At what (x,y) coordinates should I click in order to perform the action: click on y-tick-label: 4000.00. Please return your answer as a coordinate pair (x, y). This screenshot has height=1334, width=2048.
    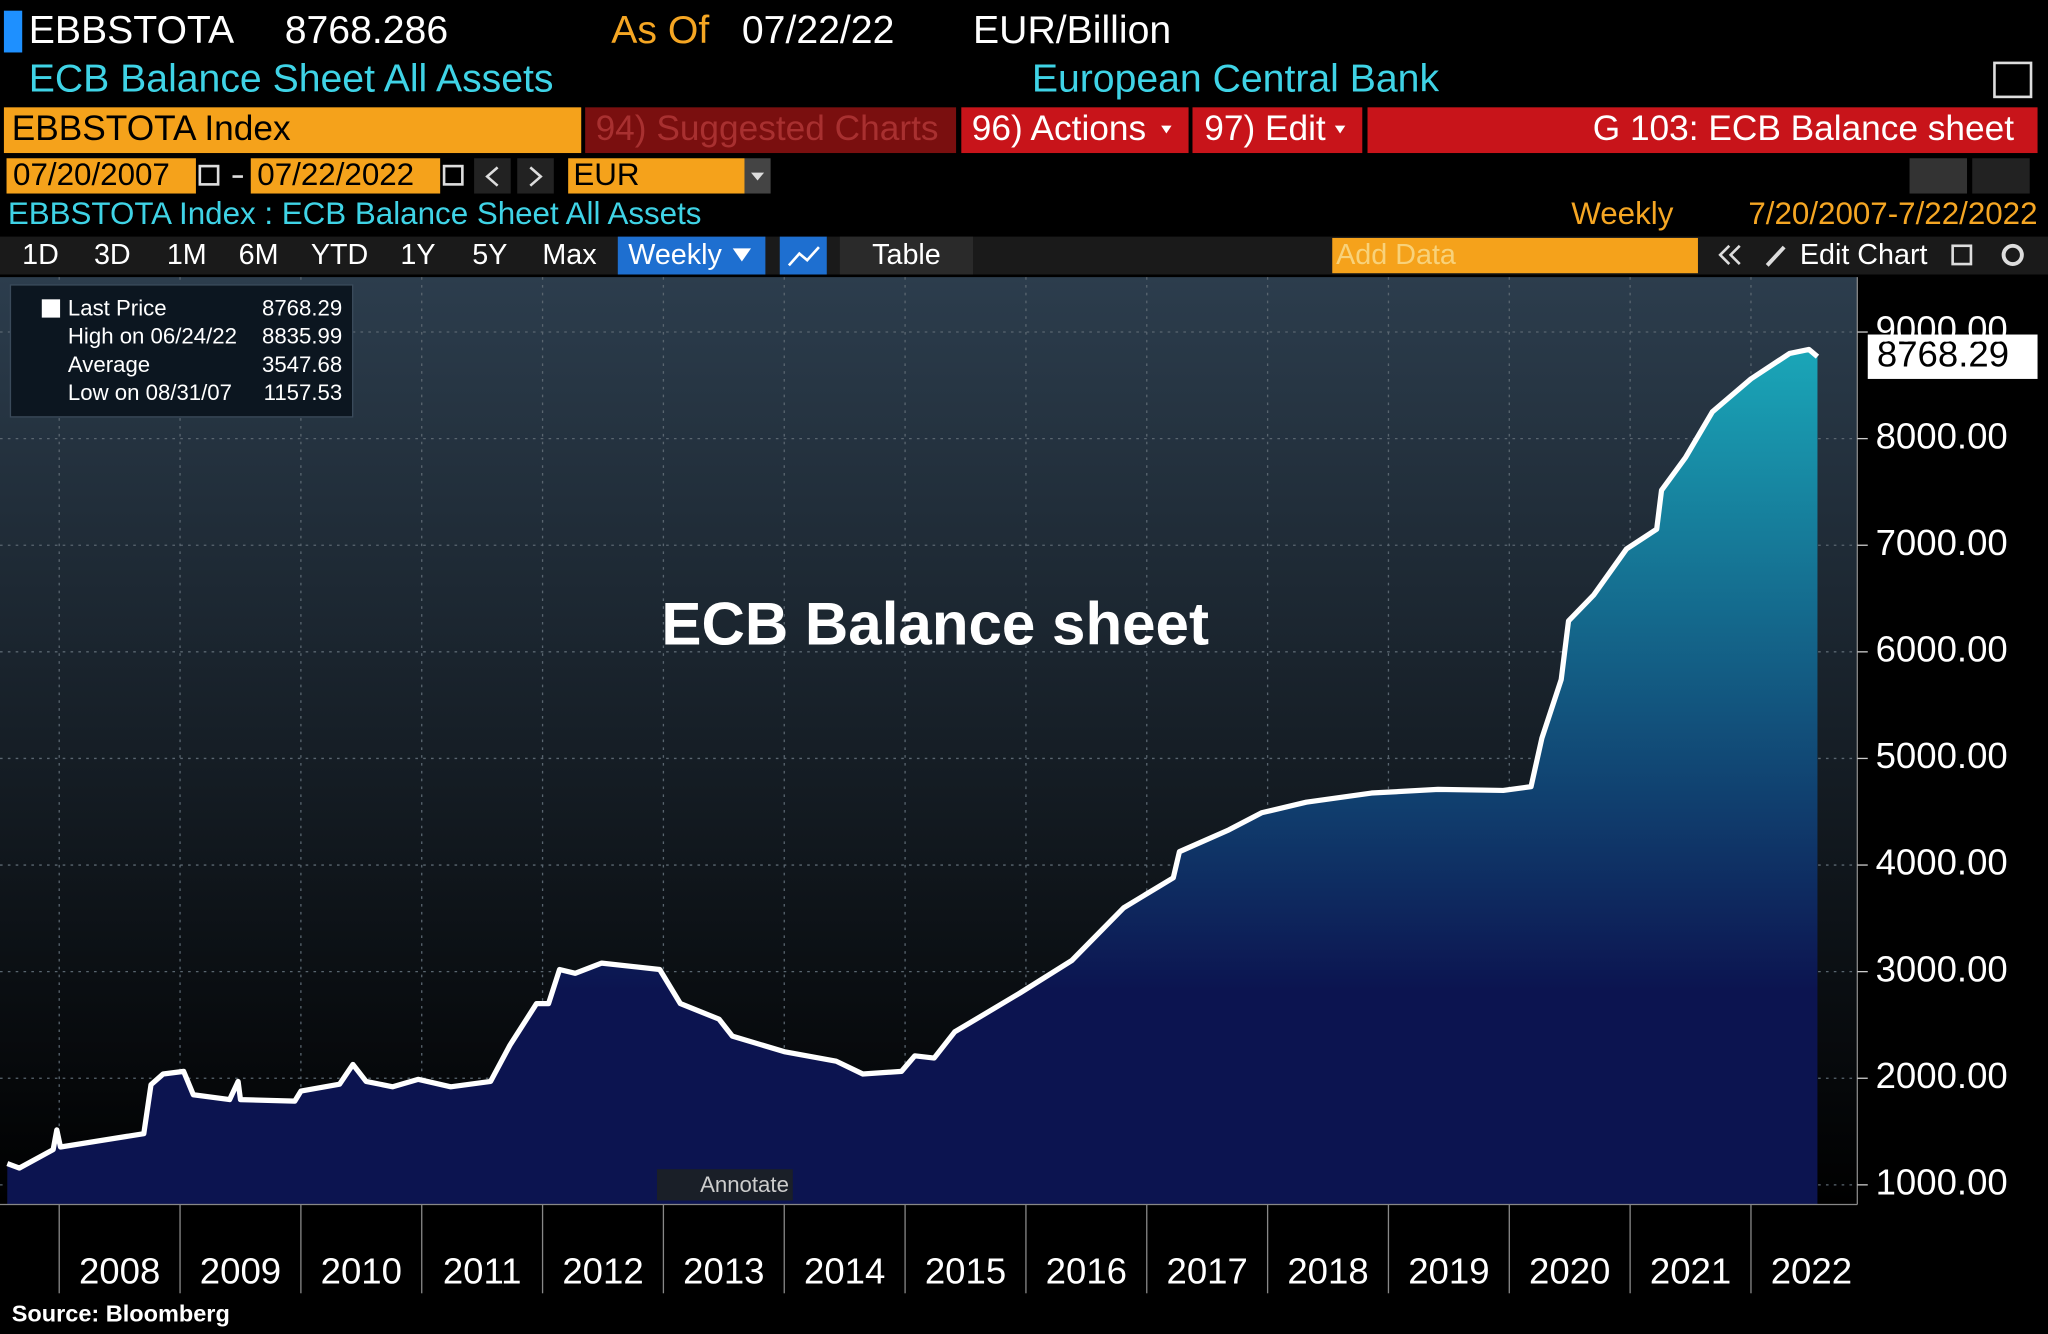
    Looking at the image, I should click on (1942, 862).